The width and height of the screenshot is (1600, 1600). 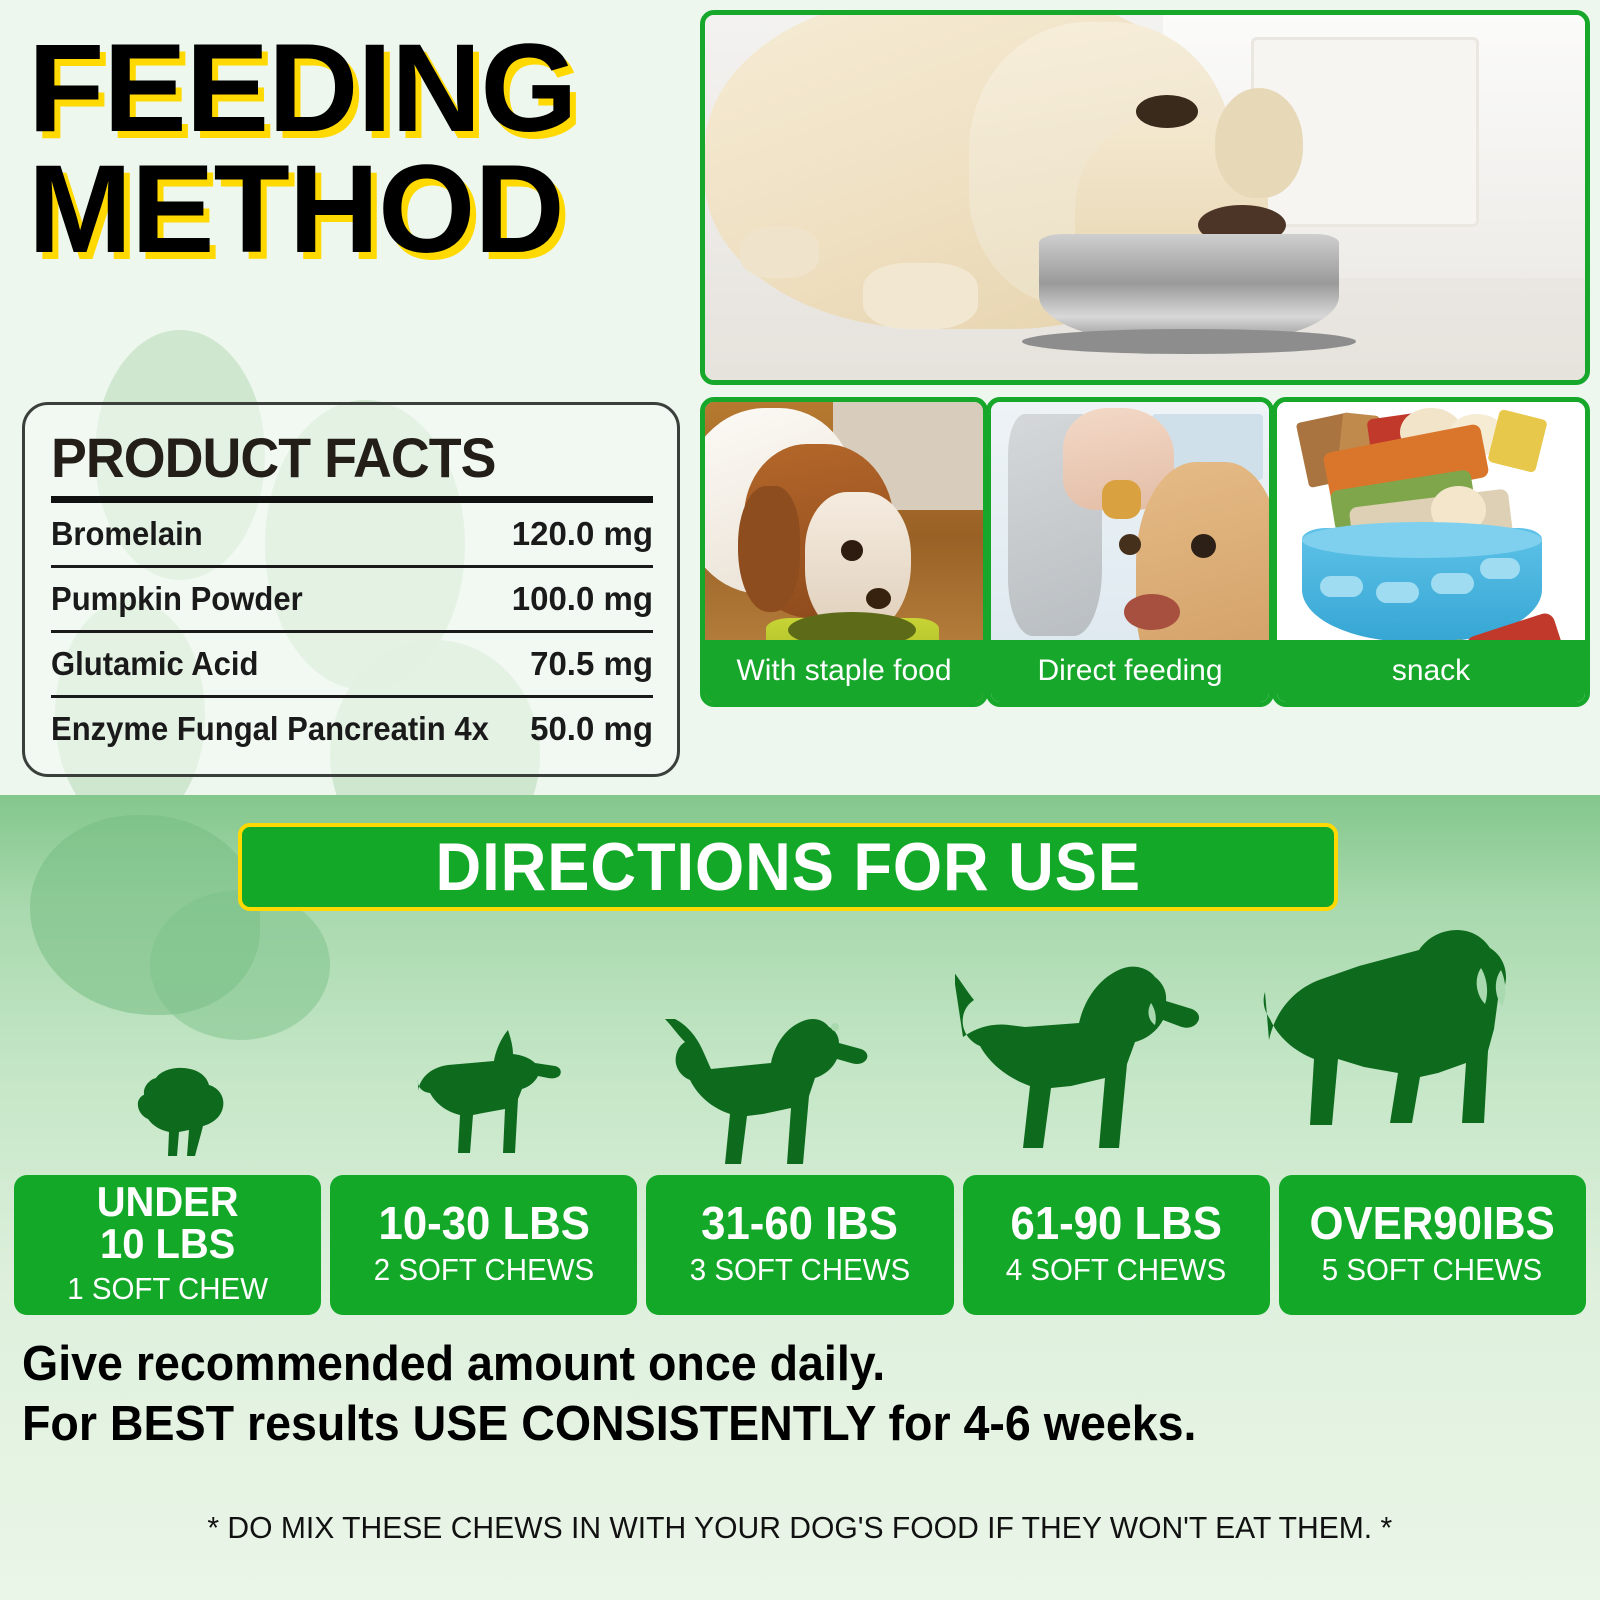 What do you see at coordinates (591, 663) in the screenshot?
I see `ingredient-amount: 70.5 mg` at bounding box center [591, 663].